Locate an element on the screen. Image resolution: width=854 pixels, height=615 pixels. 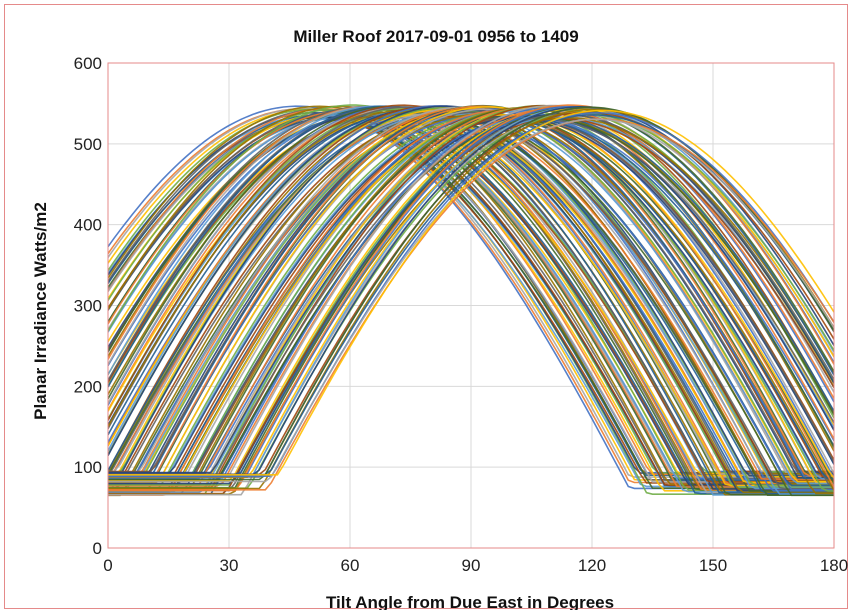
y-tick-label: 400 is located at coordinates (88, 225).